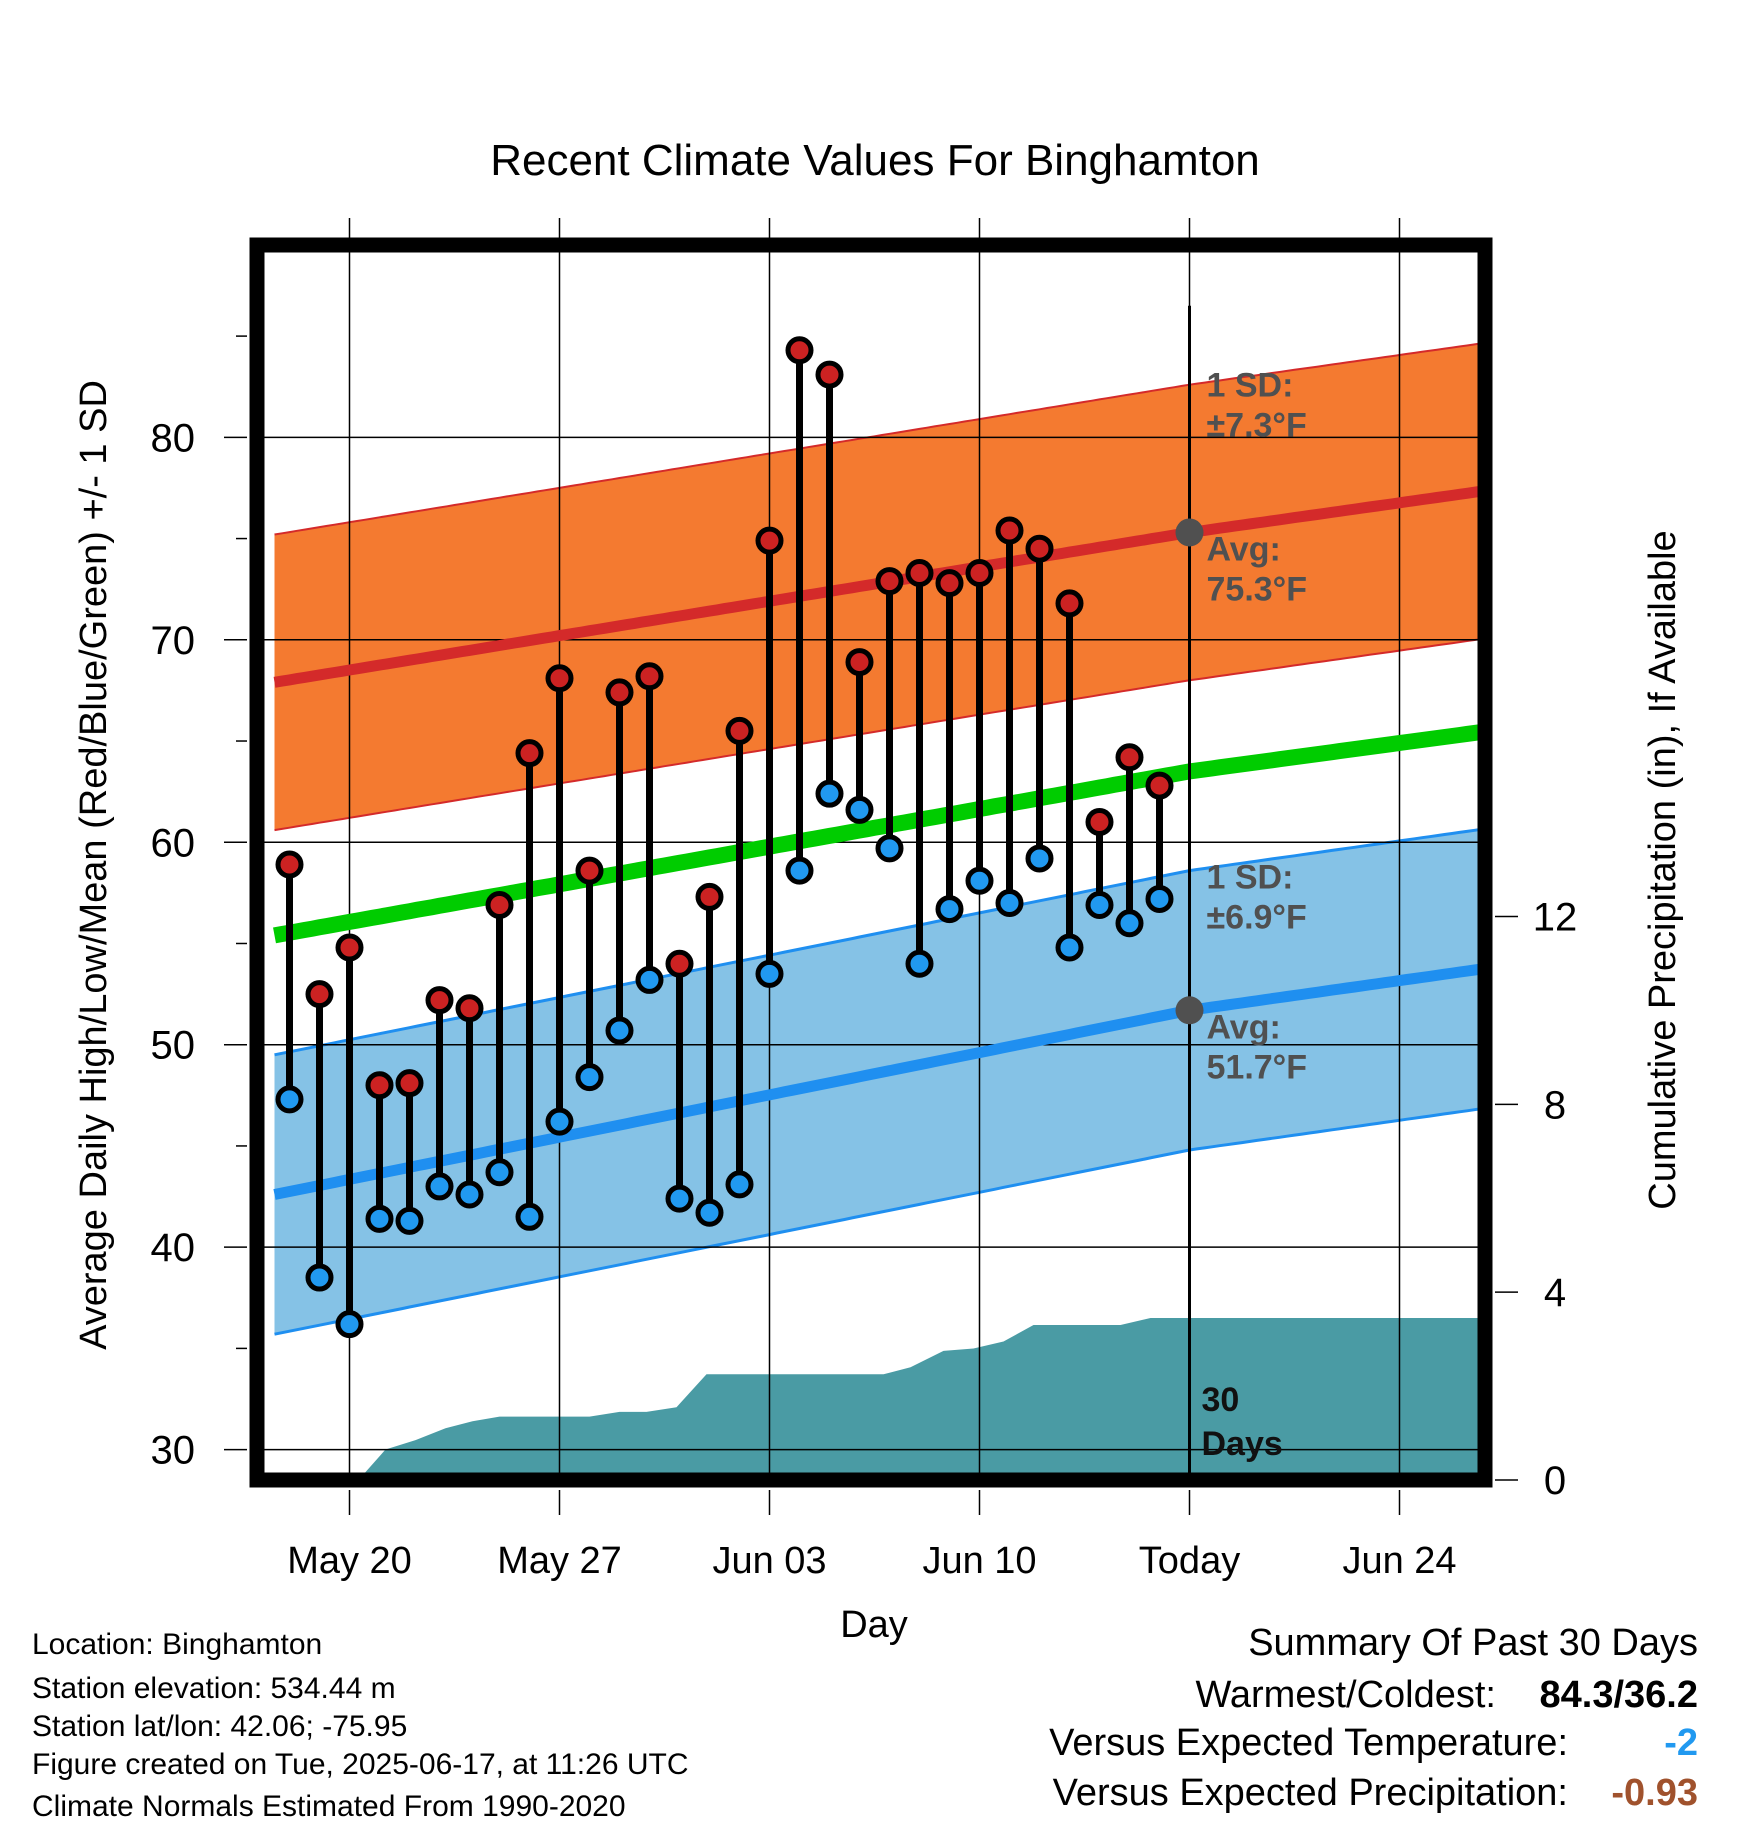  Describe the element at coordinates (1555, 1481) in the screenshot. I see `y2-tick-label: 0` at that location.